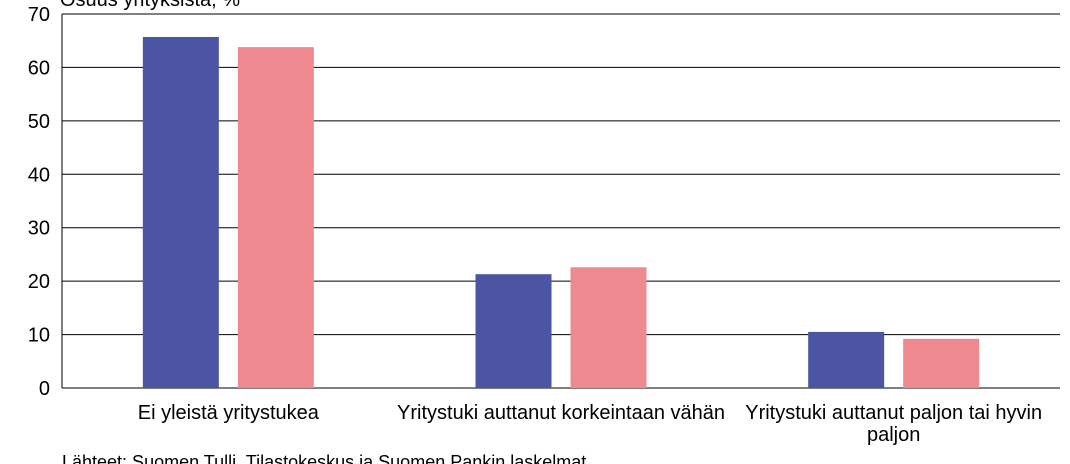 Image resolution: width=1070 pixels, height=464 pixels. What do you see at coordinates (39, 282) in the screenshot?
I see `y-tick-label: 20` at bounding box center [39, 282].